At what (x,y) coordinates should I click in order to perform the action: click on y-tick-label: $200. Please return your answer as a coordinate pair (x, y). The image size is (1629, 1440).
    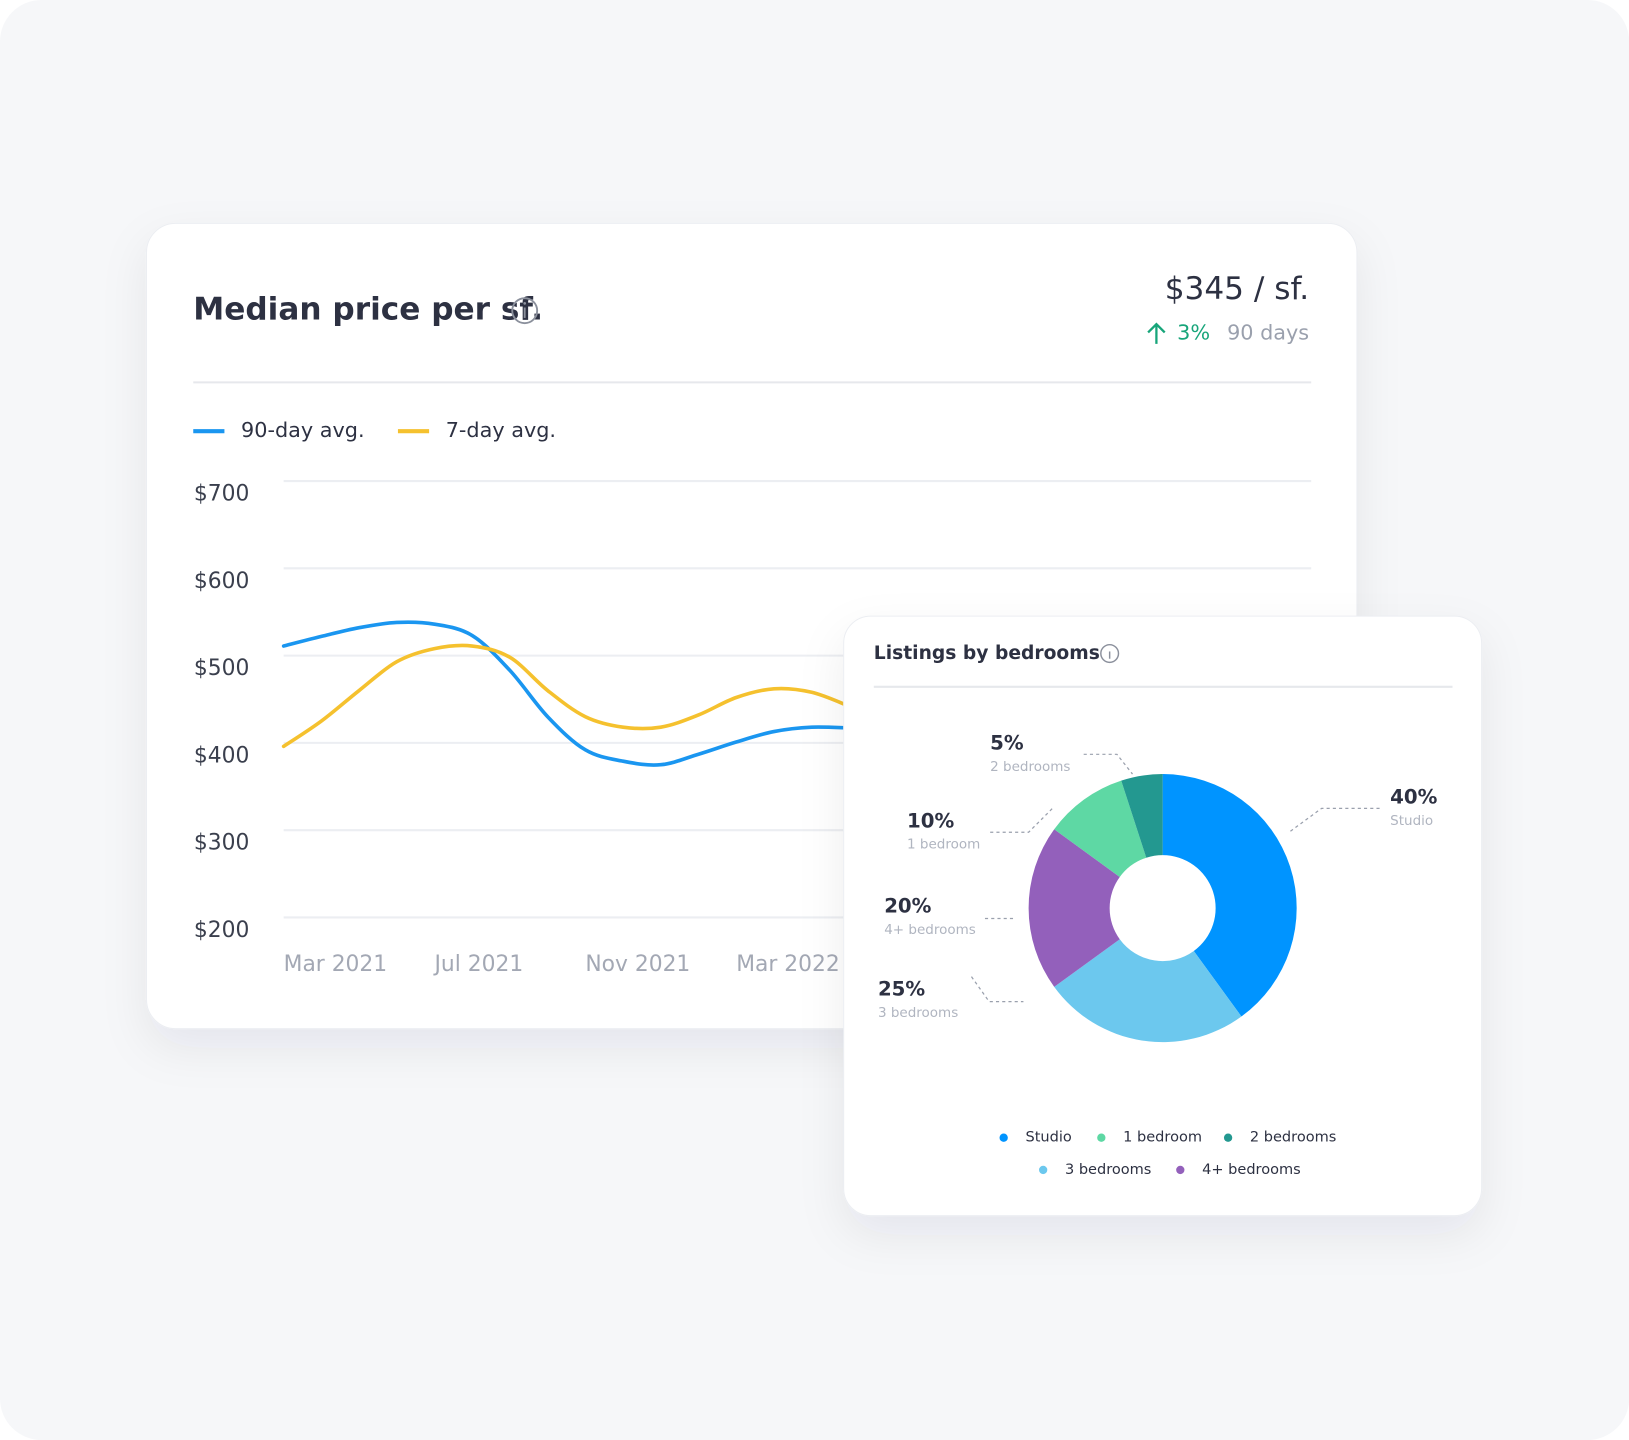
    Looking at the image, I should click on (221, 930).